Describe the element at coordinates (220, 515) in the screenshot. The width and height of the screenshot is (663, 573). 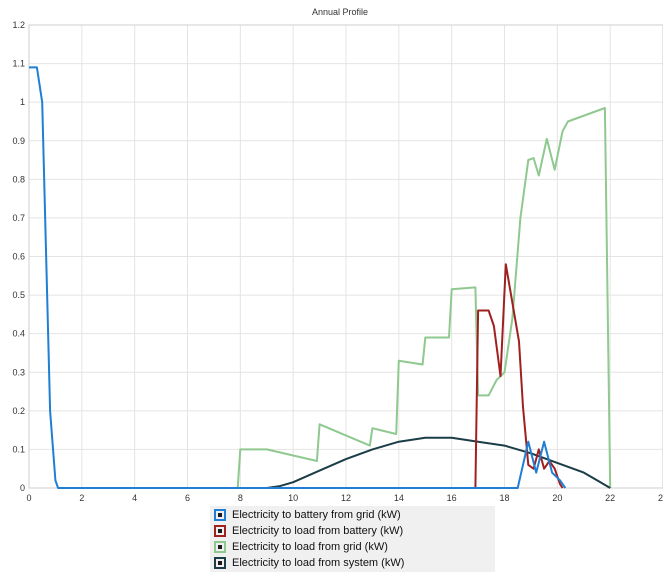
I see `legend-swatch-battery-from-grid` at that location.